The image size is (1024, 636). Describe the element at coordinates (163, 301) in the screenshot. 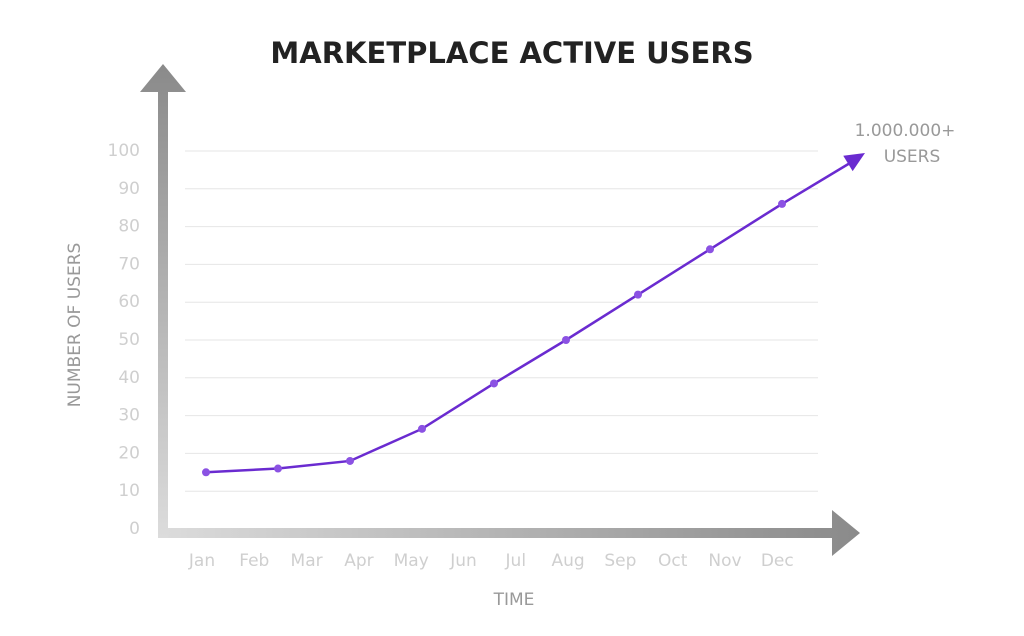

I see `y-axis-arrow` at that location.